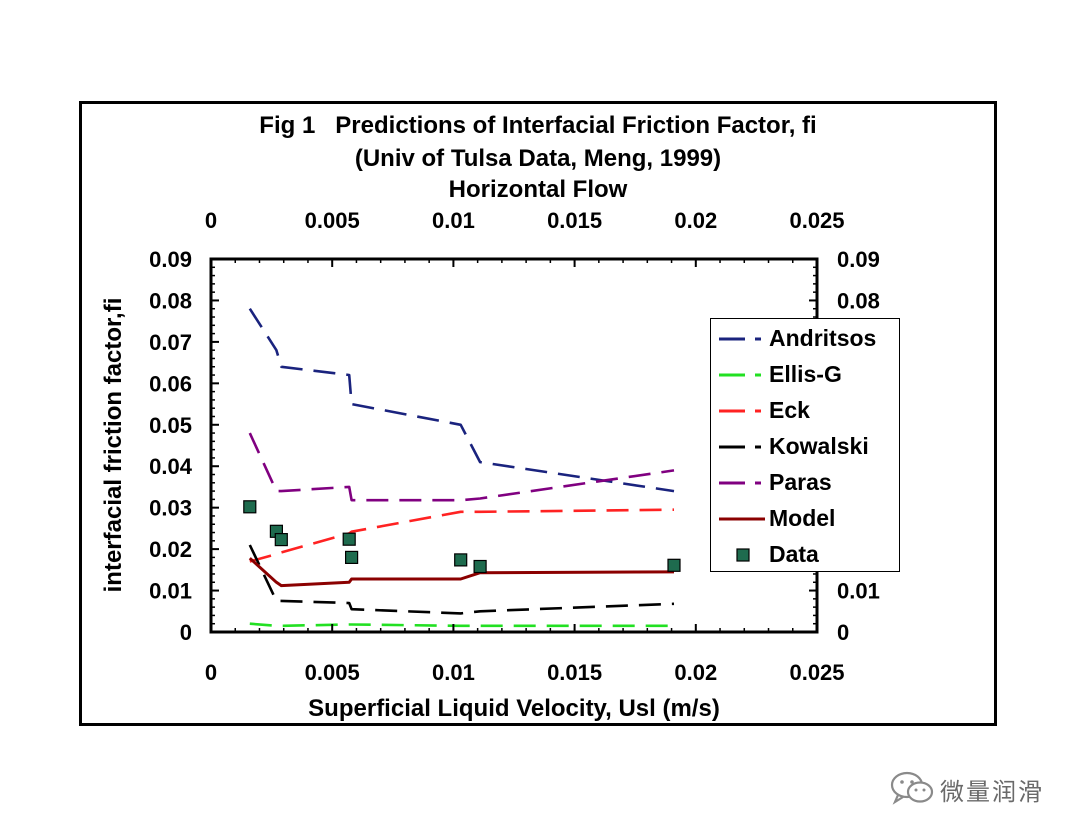 The height and width of the screenshot is (834, 1080). I want to click on y-tick-label-left: 0.06, so click(170, 383).